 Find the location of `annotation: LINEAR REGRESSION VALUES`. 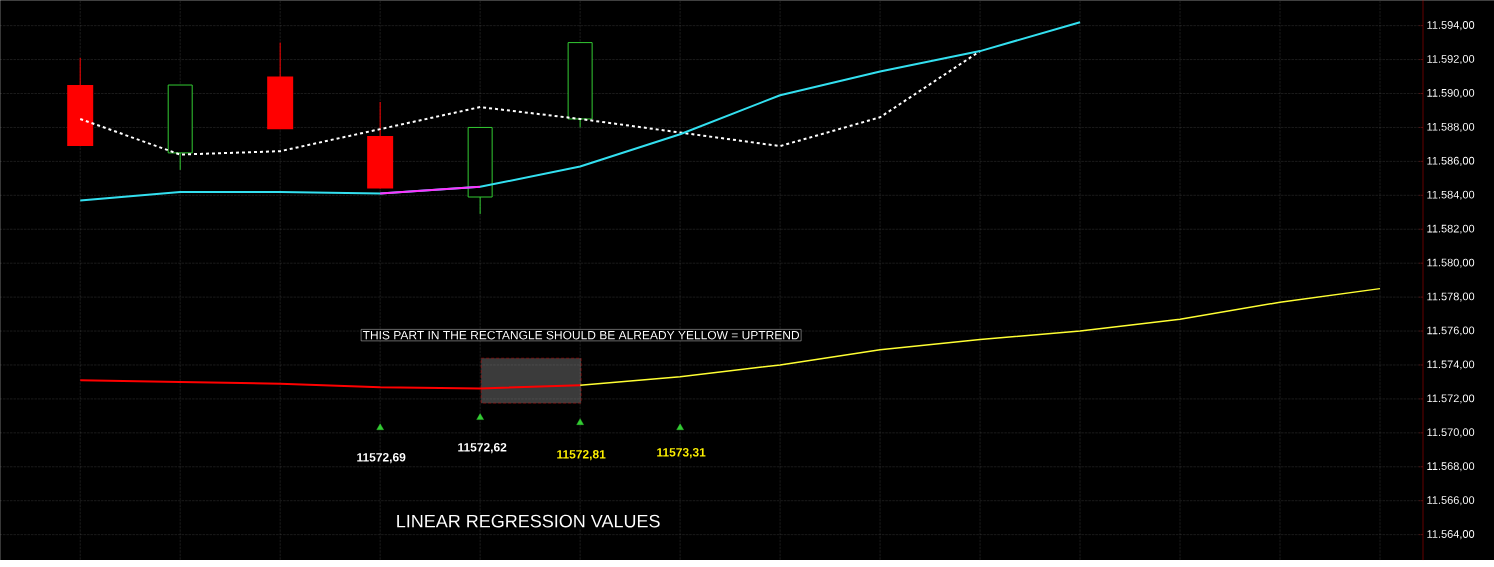

annotation: LINEAR REGRESSION VALUES is located at coordinates (528, 521).